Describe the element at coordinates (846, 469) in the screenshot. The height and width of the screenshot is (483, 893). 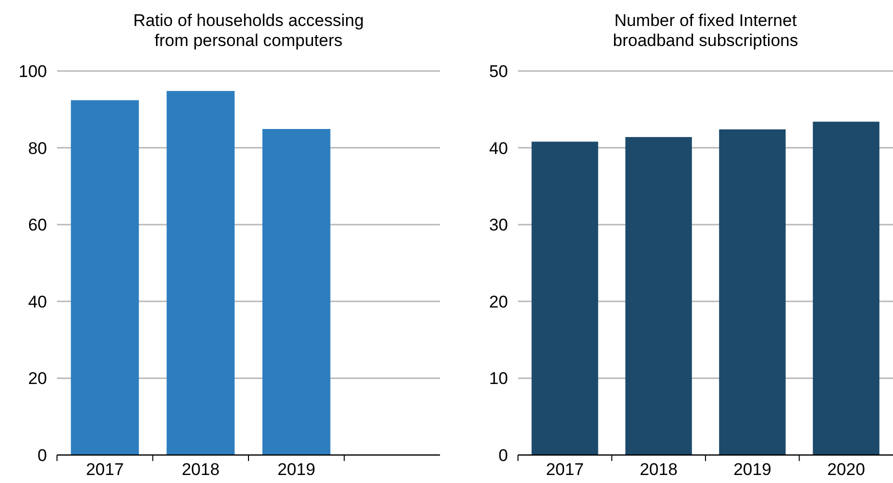
I see `x-tick-label: 2020` at that location.